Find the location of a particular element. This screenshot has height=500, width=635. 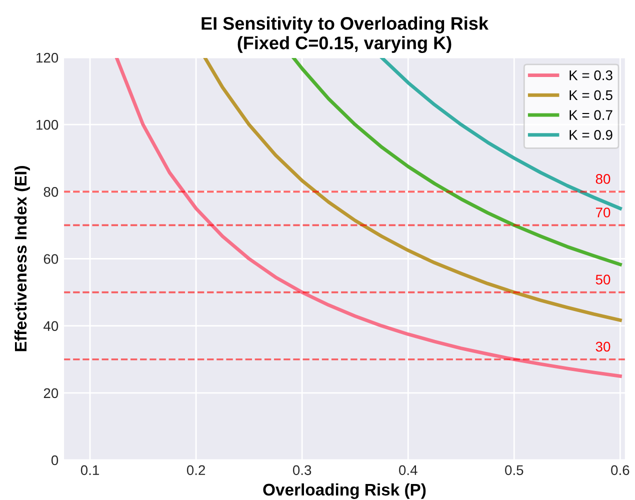

ref-line-label: 50 is located at coordinates (603, 279).